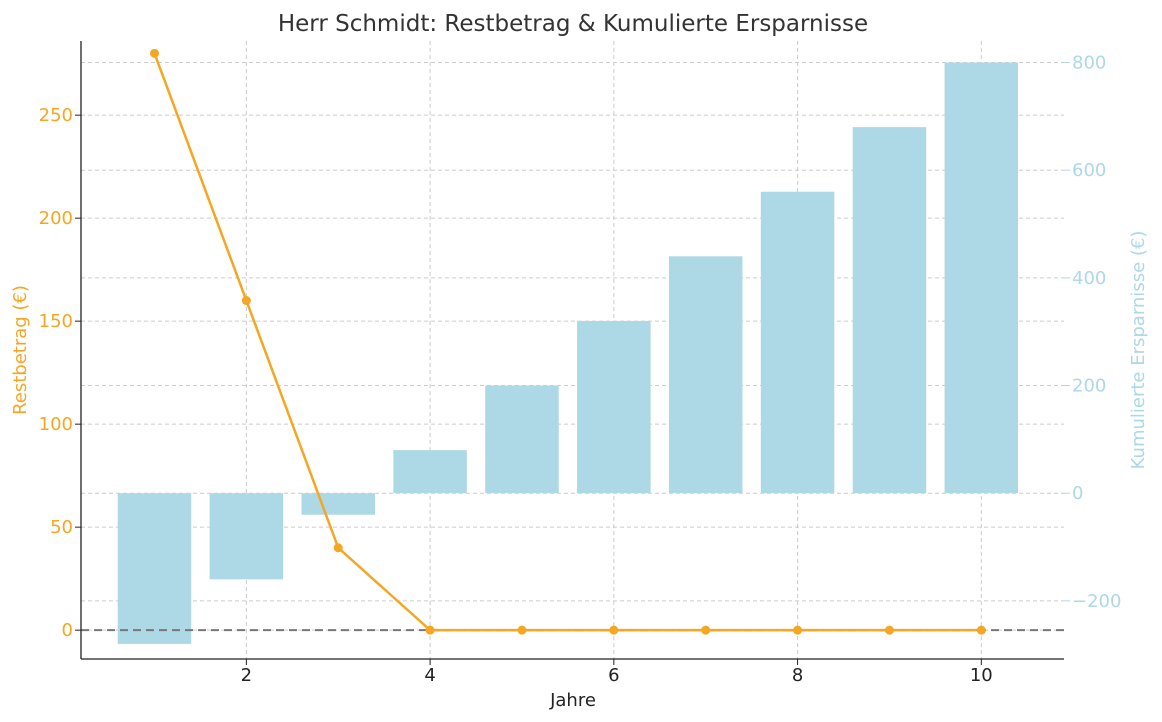 The image size is (1162, 722). Describe the element at coordinates (56, 115) in the screenshot. I see `y-left-tick-label: 250` at that location.